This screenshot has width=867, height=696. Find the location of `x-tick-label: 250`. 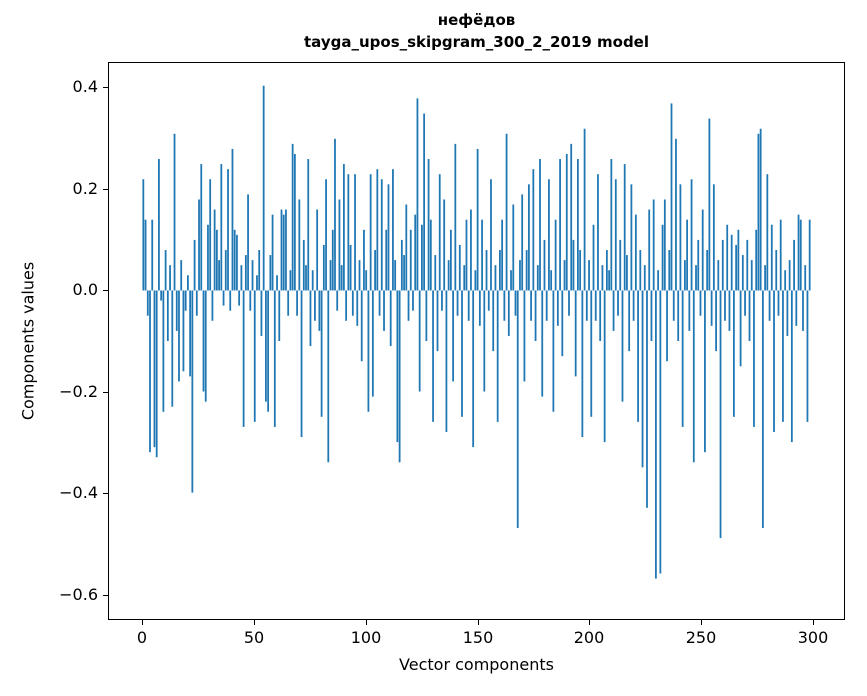

x-tick-label: 250 is located at coordinates (701, 637).